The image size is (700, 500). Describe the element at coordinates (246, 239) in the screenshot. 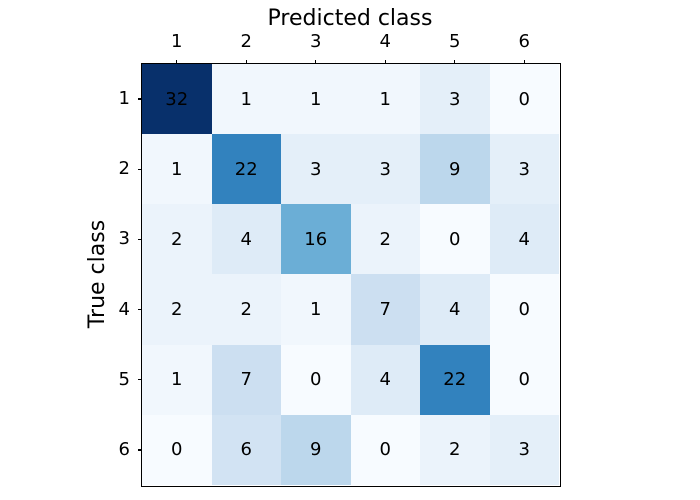

I see `heatmap-cell-r3c2: 4` at that location.